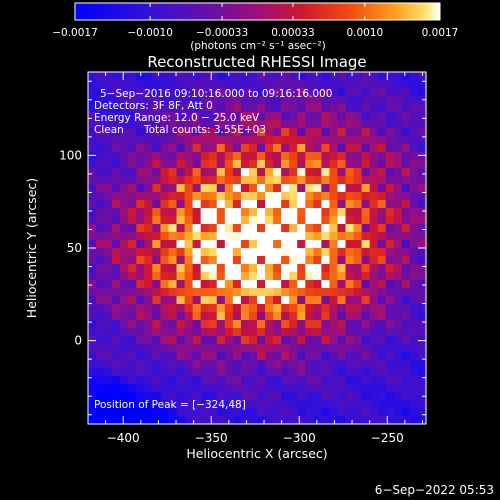  What do you see at coordinates (70, 155) in the screenshot?
I see `y-tick-label: 100` at bounding box center [70, 155].